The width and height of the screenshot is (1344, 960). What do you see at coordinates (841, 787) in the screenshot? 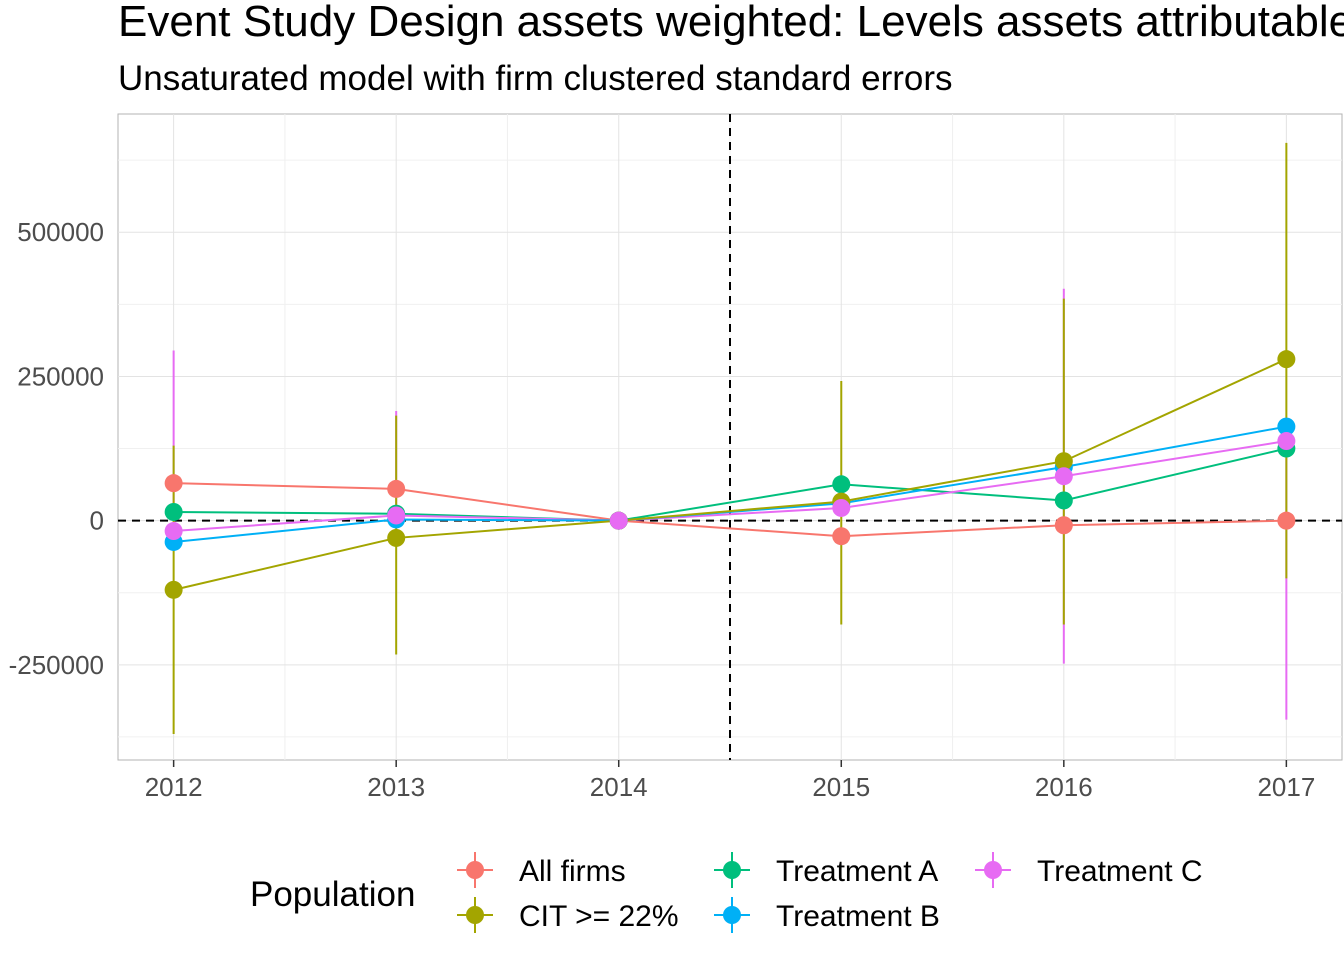
I see `x-tick-label: 2015` at bounding box center [841, 787].